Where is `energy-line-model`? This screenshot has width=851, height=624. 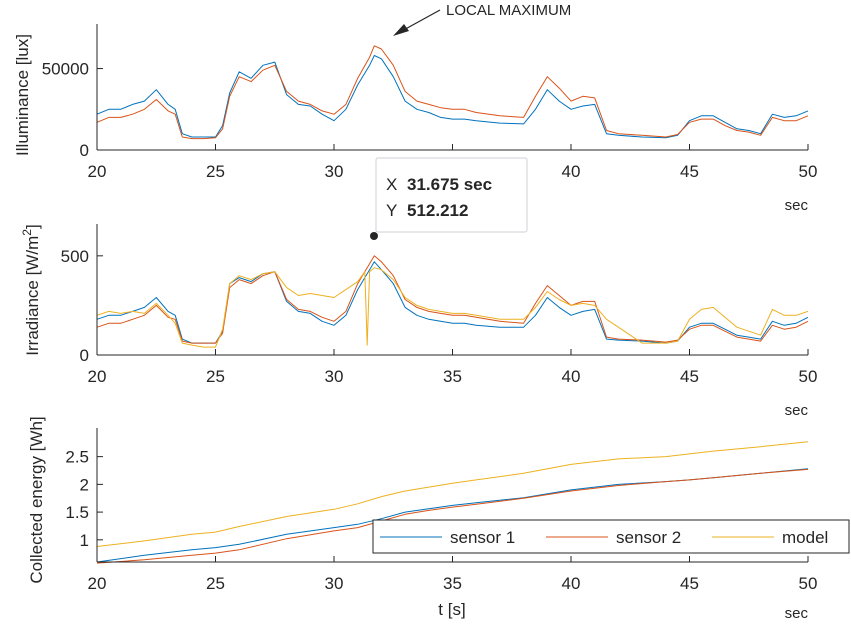 energy-line-model is located at coordinates (452, 494).